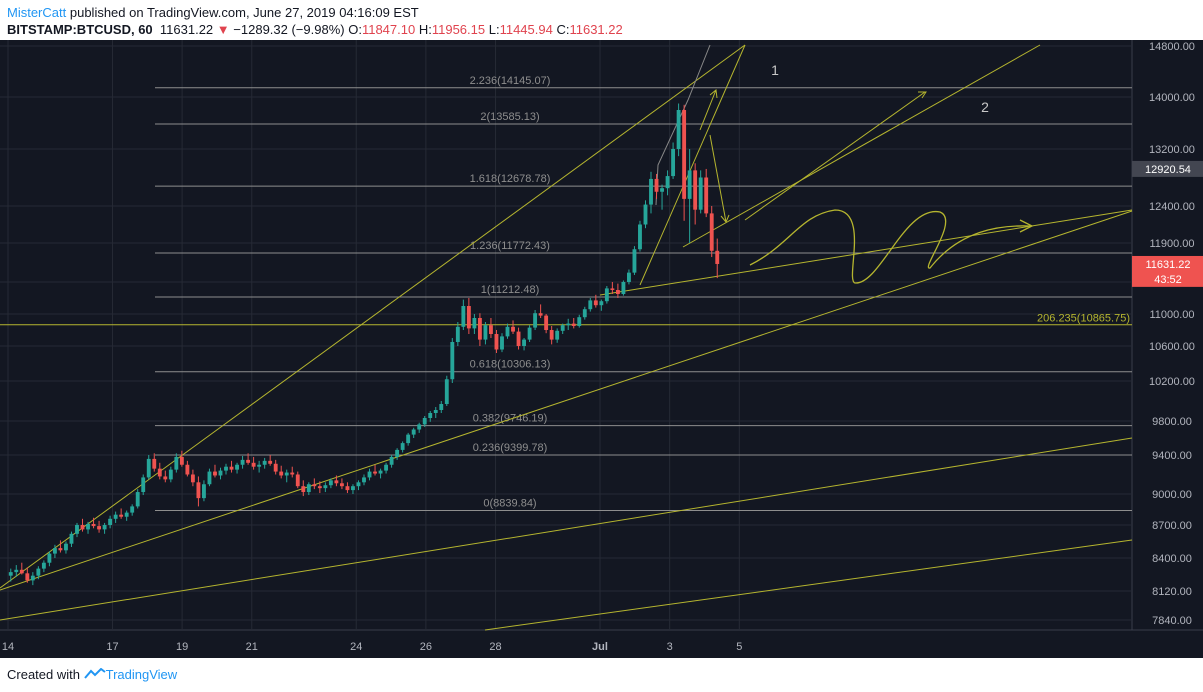 This screenshot has height=692, width=1203. I want to click on x-tick-label: 21, so click(252, 647).